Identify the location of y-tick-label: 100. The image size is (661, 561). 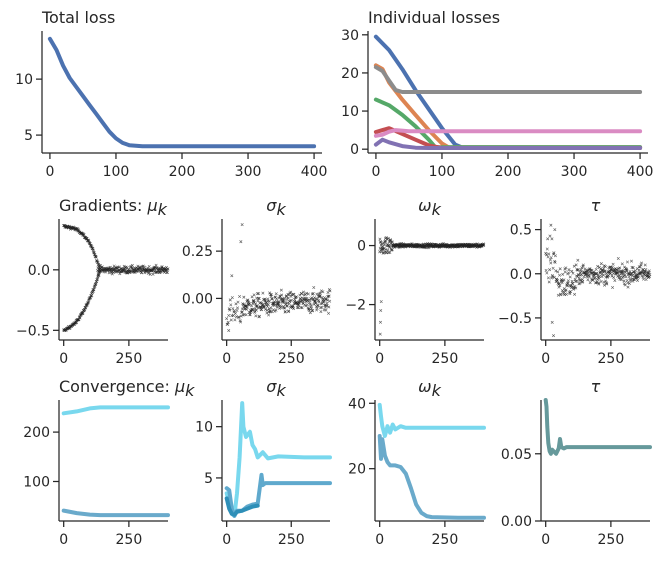
(36, 482).